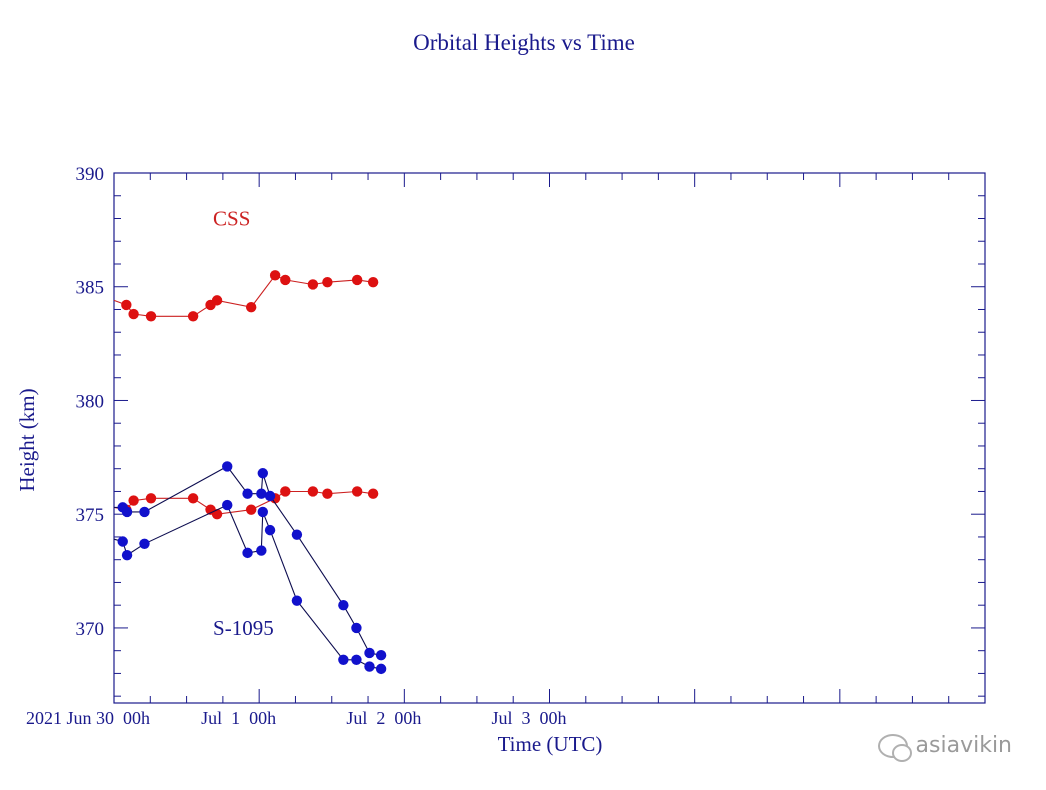  Describe the element at coordinates (238, 718) in the screenshot. I see `x-tick-label: Jul 1 00h` at that location.